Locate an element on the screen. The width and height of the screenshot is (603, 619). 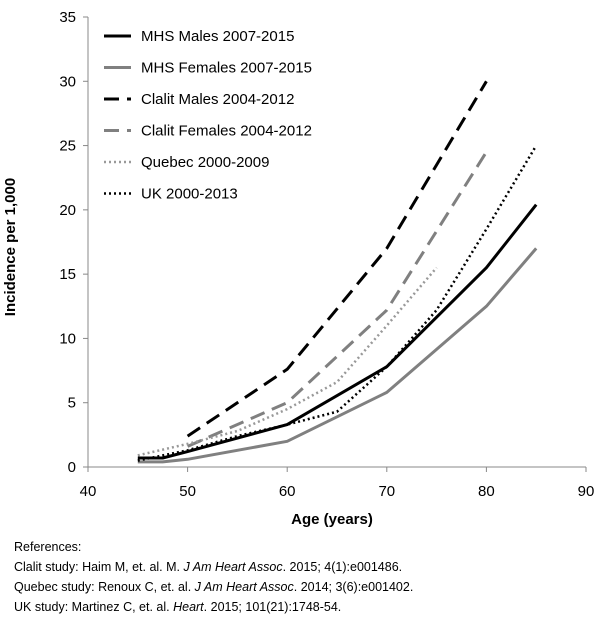
legend-label: MHS Females 2007-2015 is located at coordinates (226, 68).